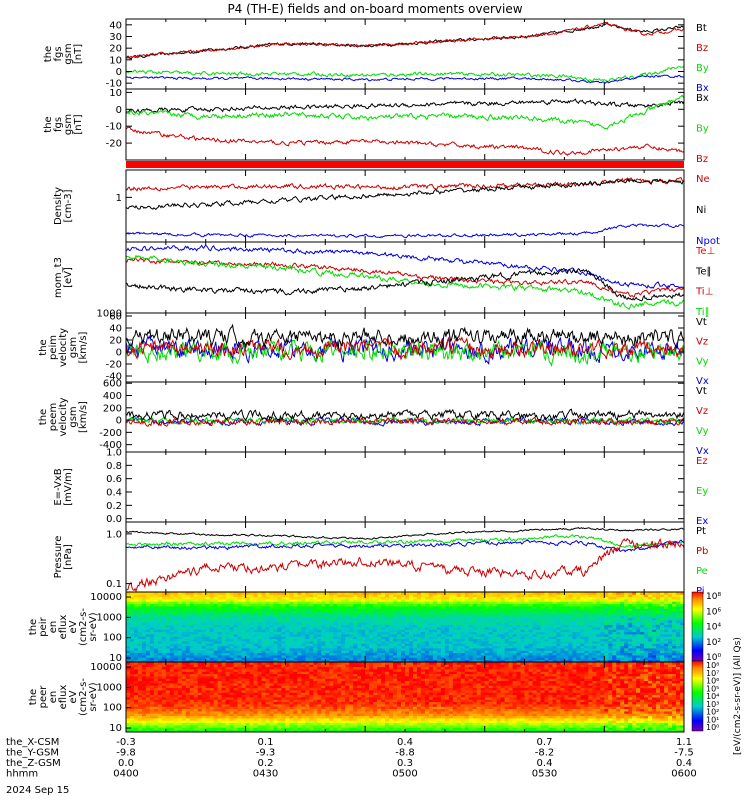  Describe the element at coordinates (702, 521) in the screenshot. I see `legend-entry-Ex: Ex` at that location.